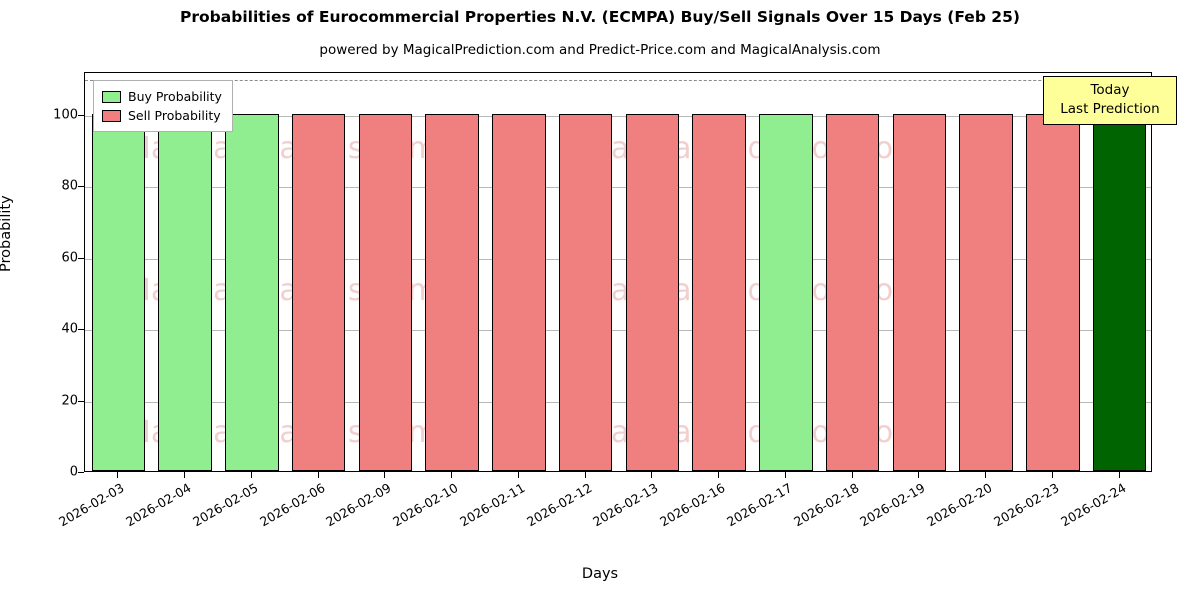  Describe the element at coordinates (492, 505) in the screenshot. I see `x-tick-label: 2026-02-11` at that location.